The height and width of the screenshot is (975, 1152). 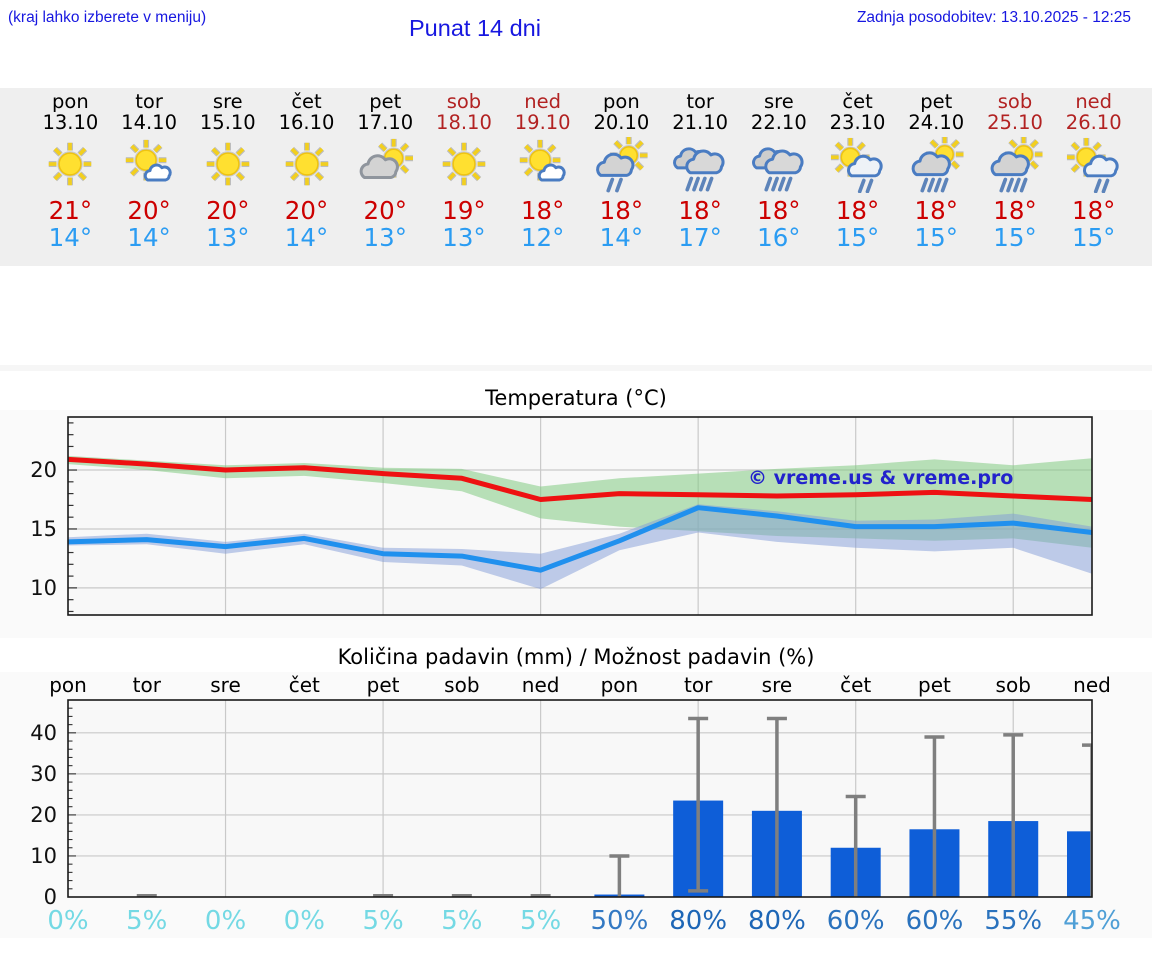 I want to click on section-separator, so click(x=576, y=368).